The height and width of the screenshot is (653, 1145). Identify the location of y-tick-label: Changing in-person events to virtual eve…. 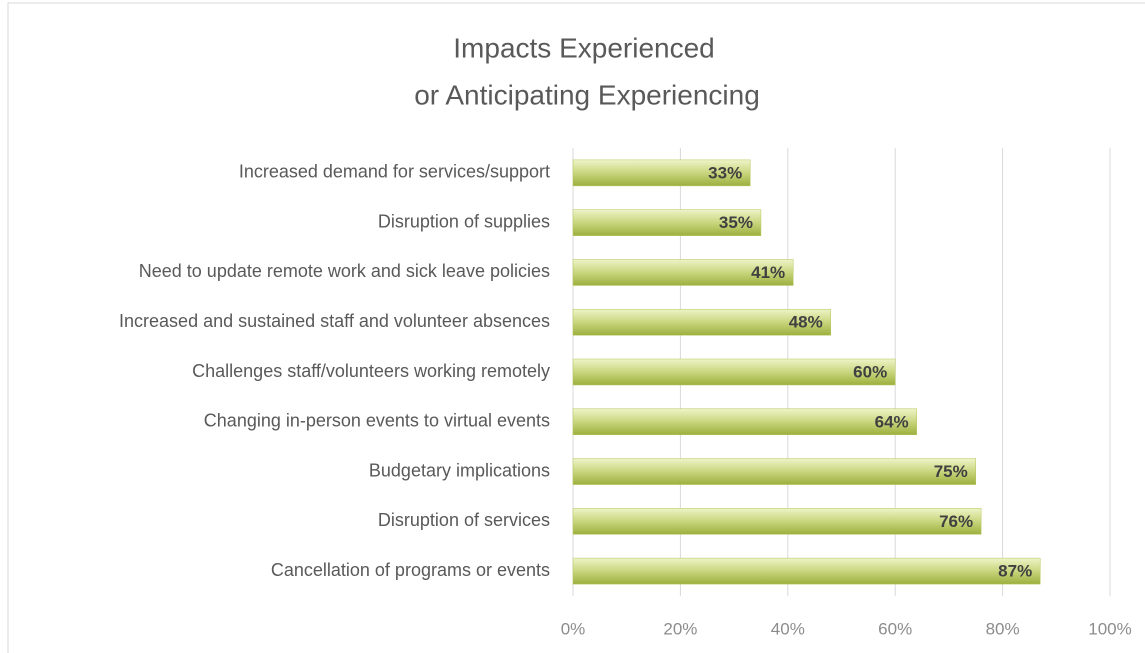
(377, 421).